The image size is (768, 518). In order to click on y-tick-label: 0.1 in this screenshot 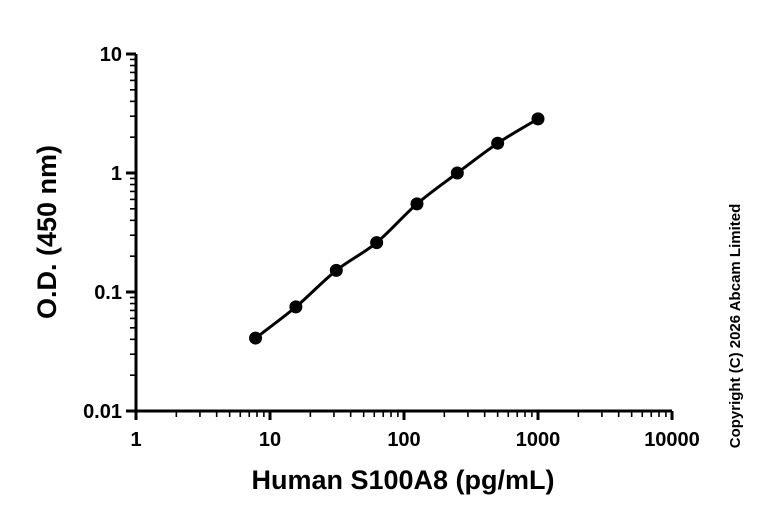, I will do `click(108, 293)`.